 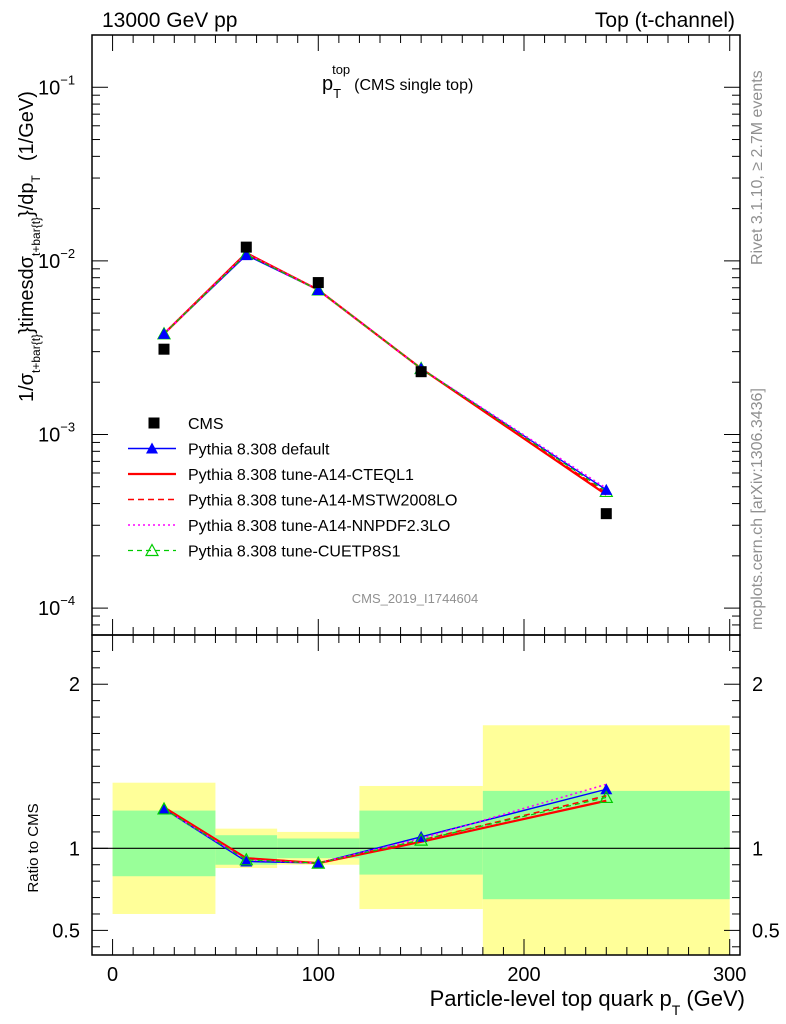 I want to click on xtick-label: 0, so click(x=112, y=975).